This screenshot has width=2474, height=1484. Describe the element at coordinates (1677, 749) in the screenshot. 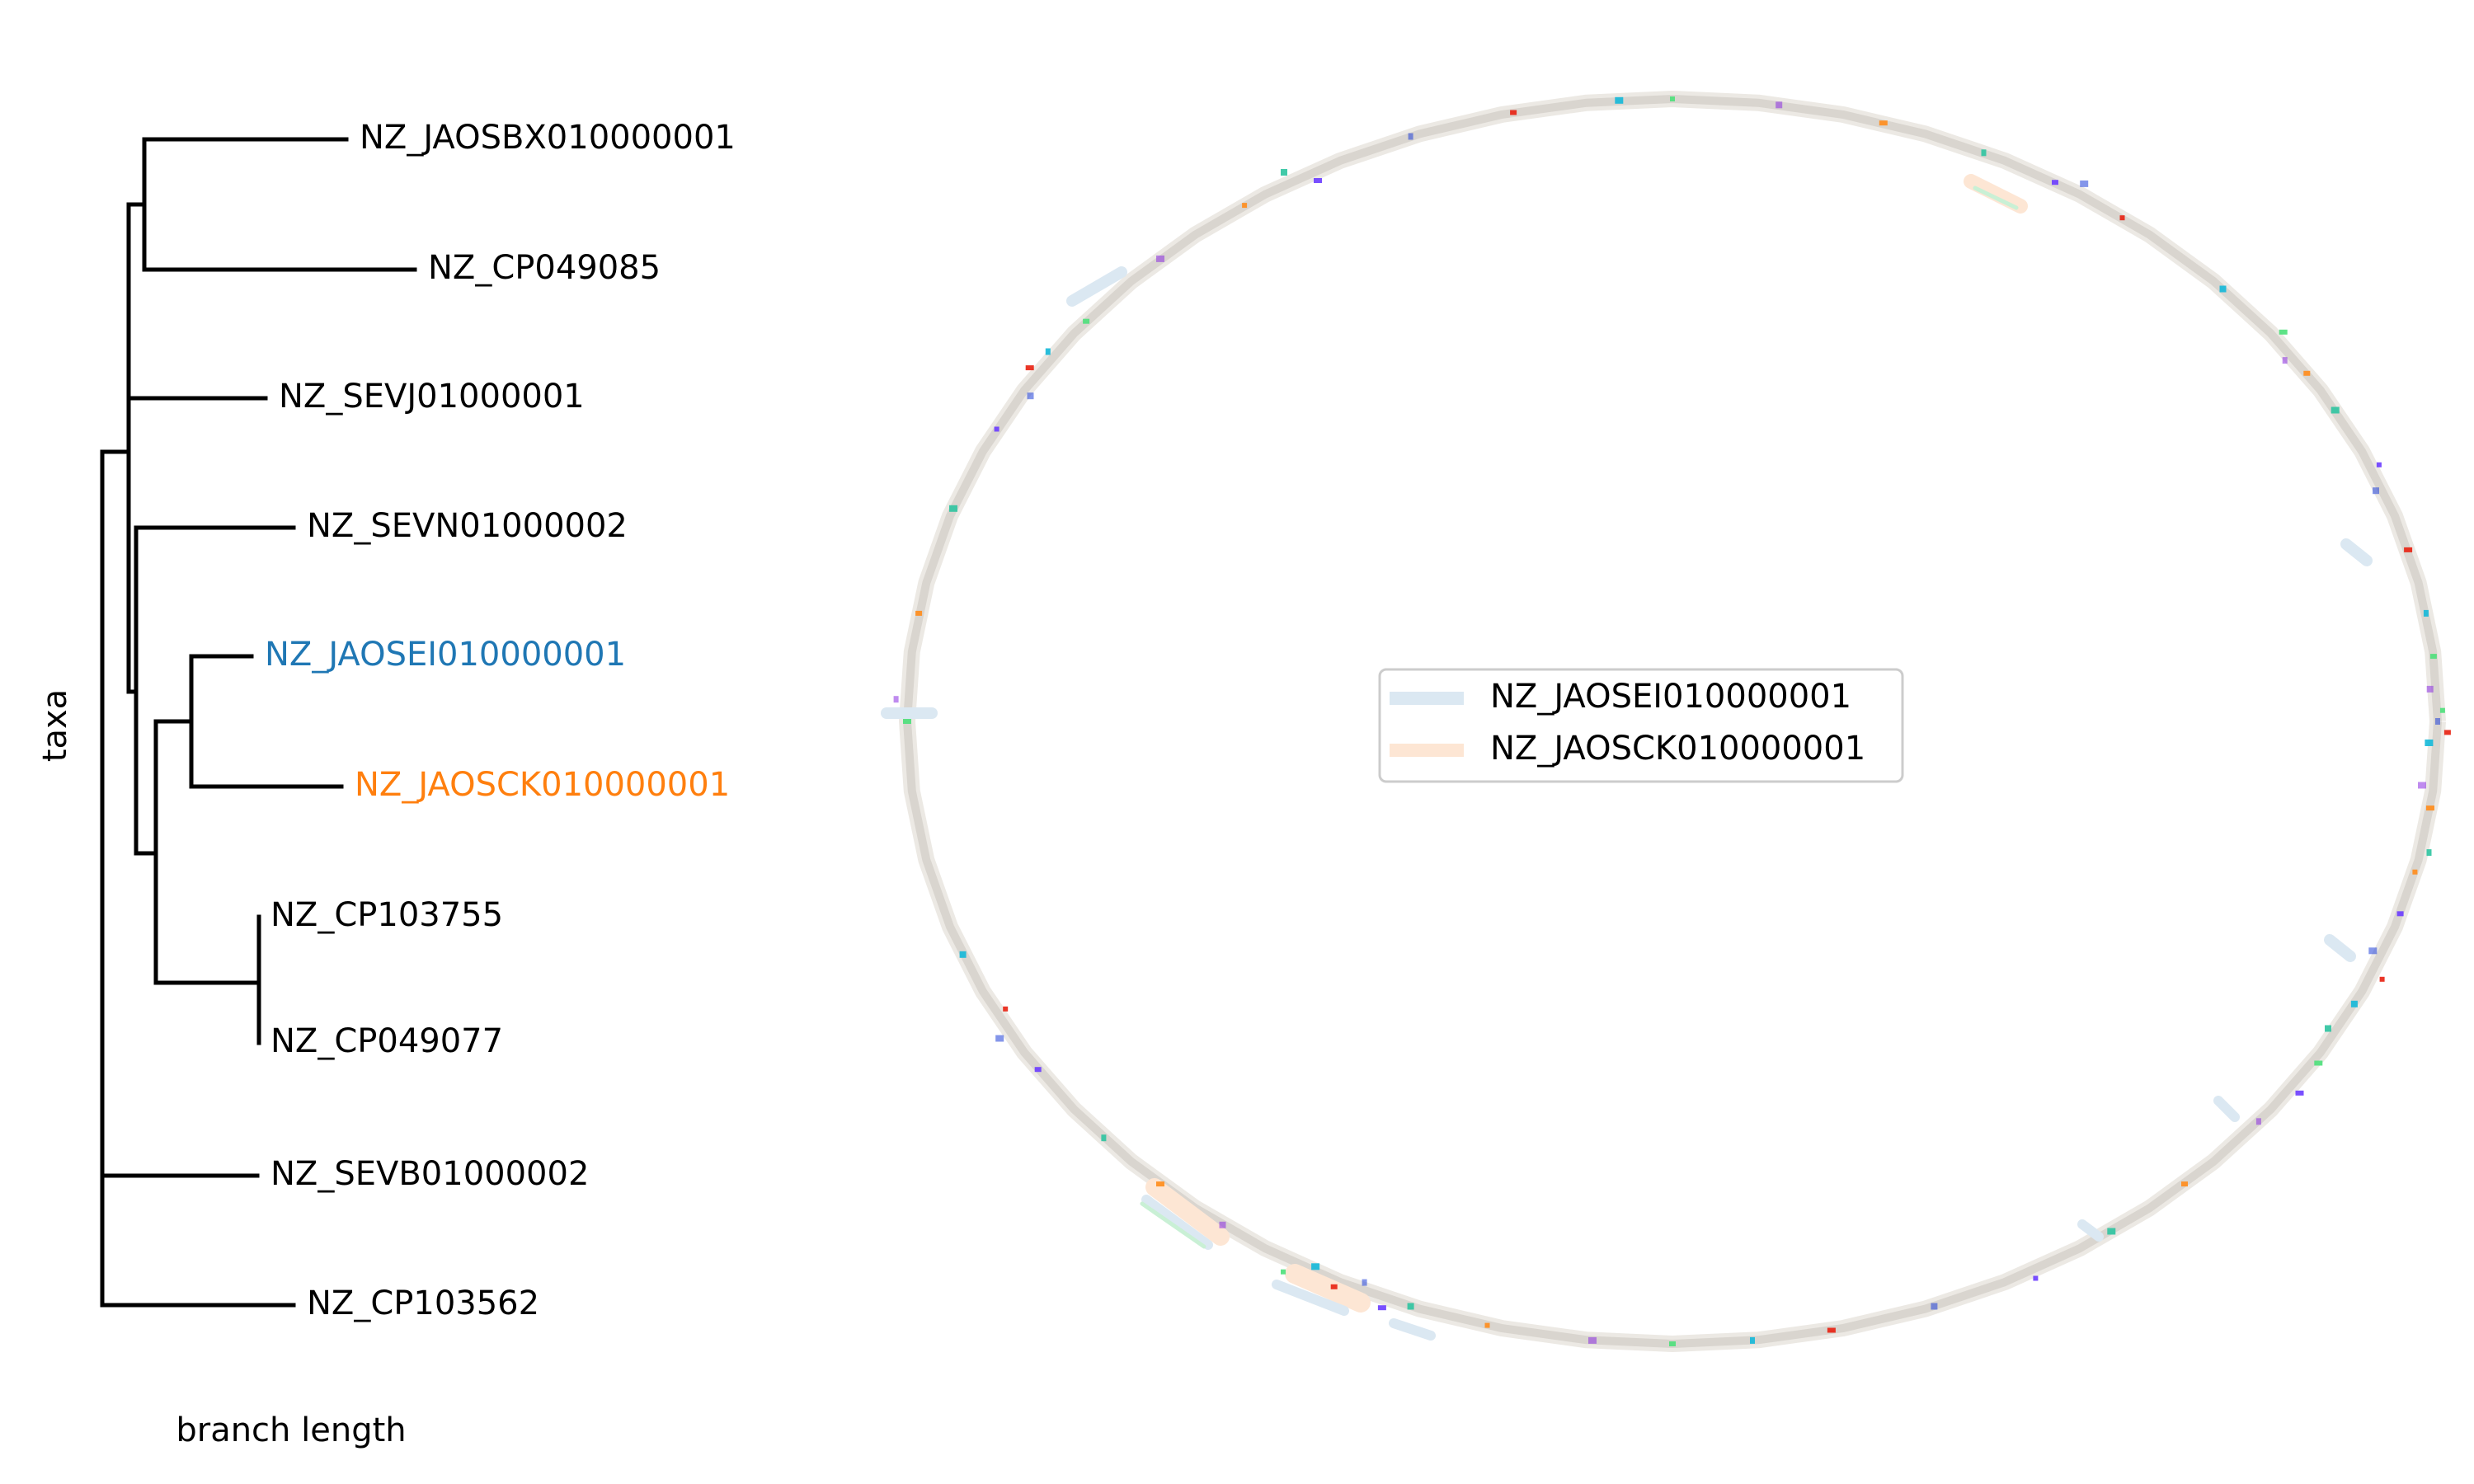

I see `legend-label: NZ_JAOSCK010000001` at that location.